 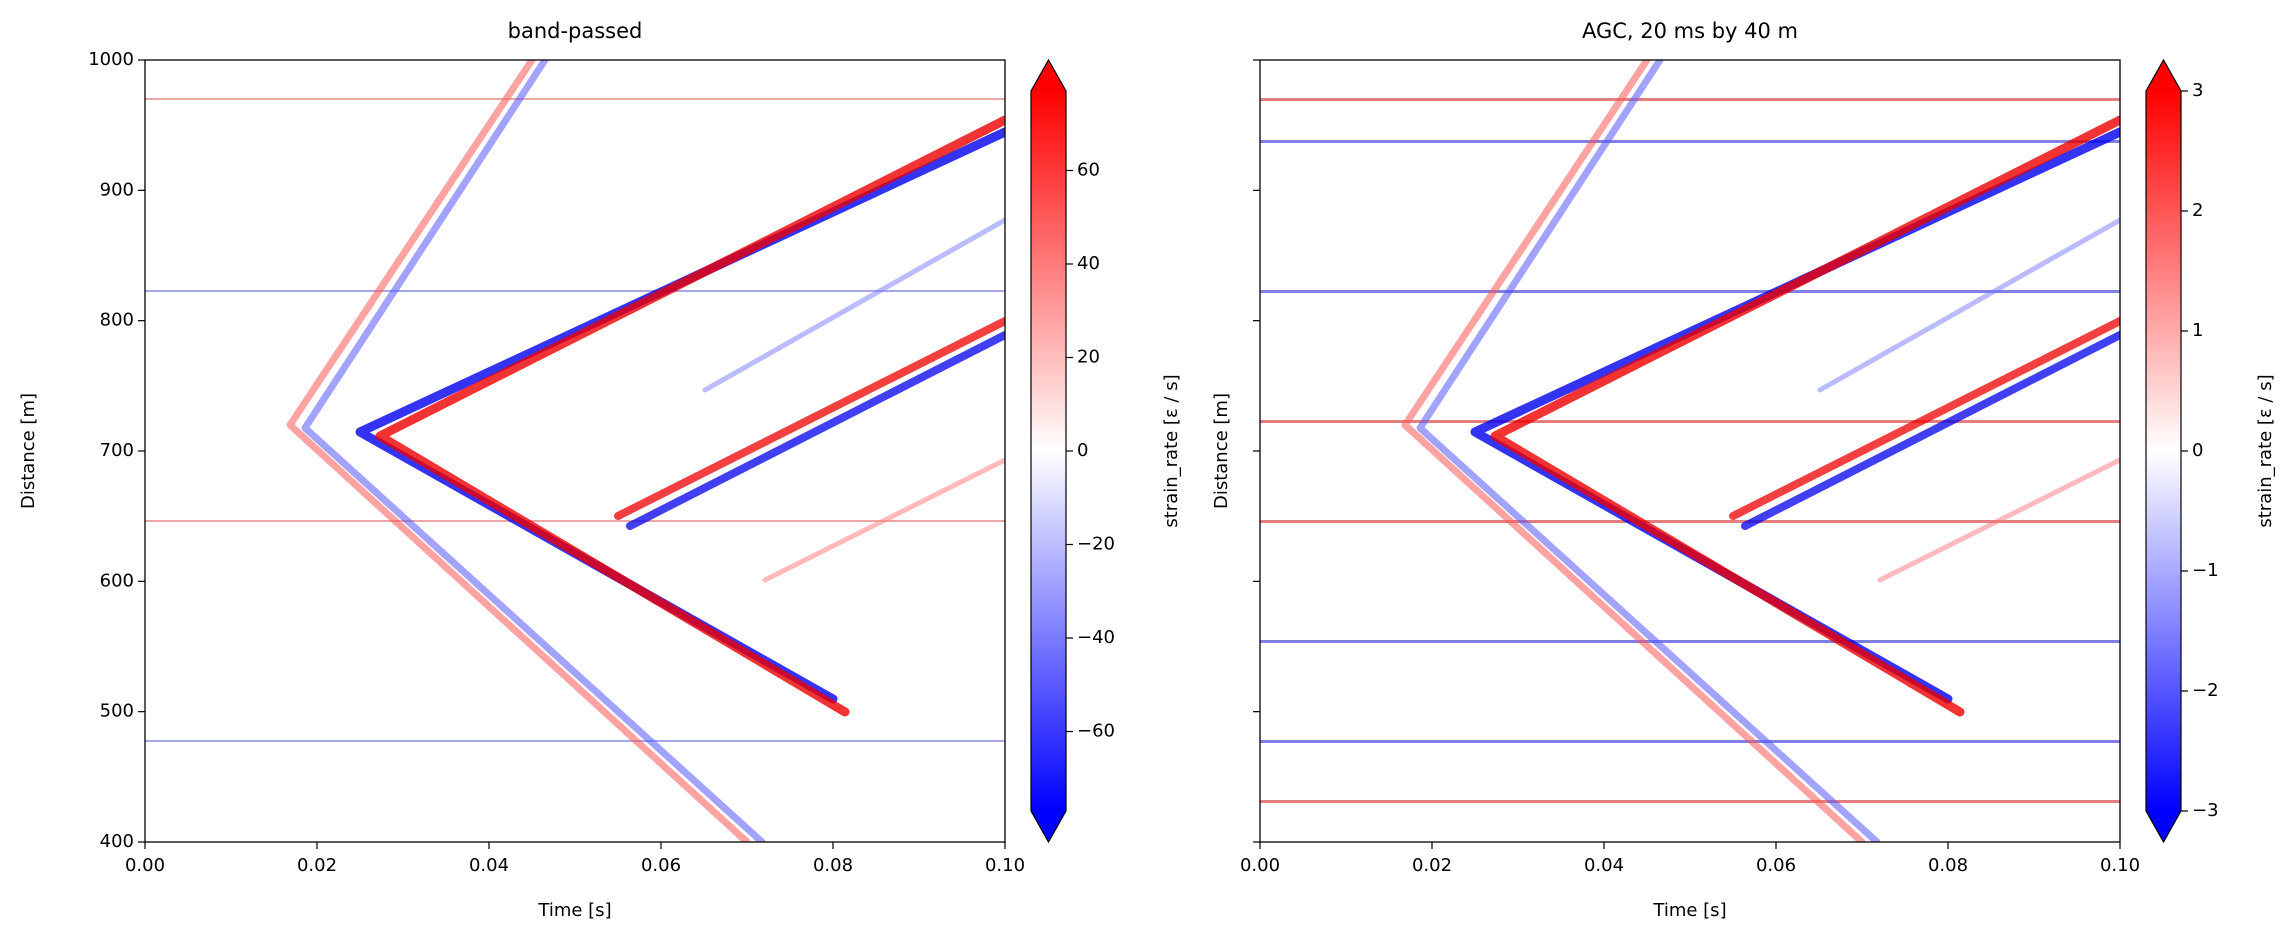 What do you see at coordinates (2205, 690) in the screenshot?
I see `colorbar-tick-label: −2` at bounding box center [2205, 690].